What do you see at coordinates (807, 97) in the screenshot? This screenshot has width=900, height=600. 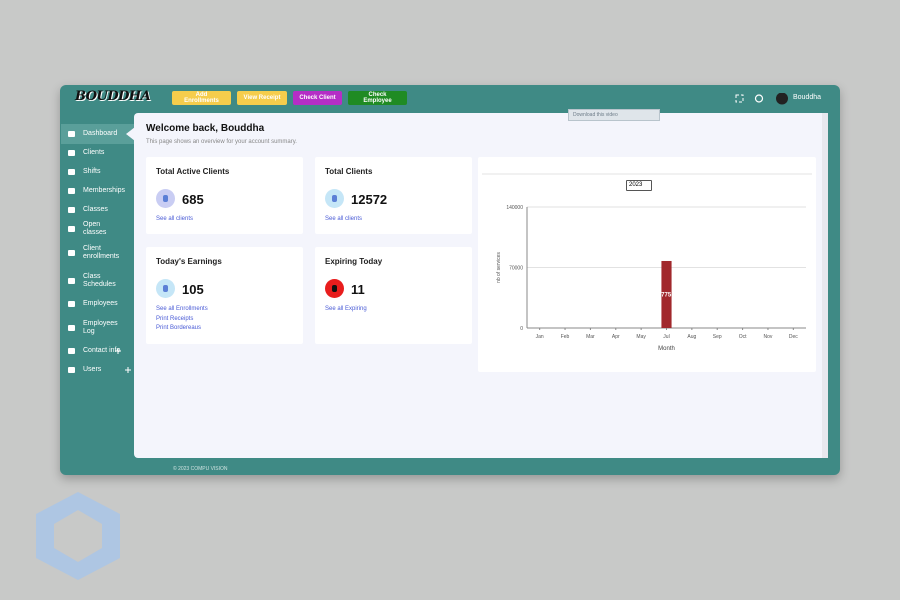 I see `user-menu: Bouddha` at bounding box center [807, 97].